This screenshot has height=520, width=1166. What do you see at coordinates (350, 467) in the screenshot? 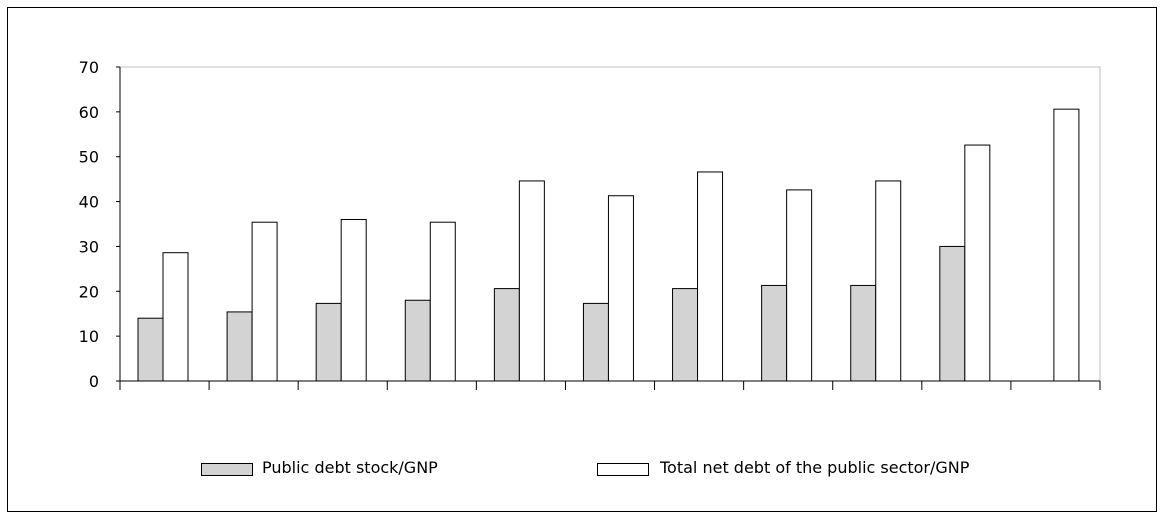
I see `legend-label-public-debt: Public debt stock/GNP` at bounding box center [350, 467].